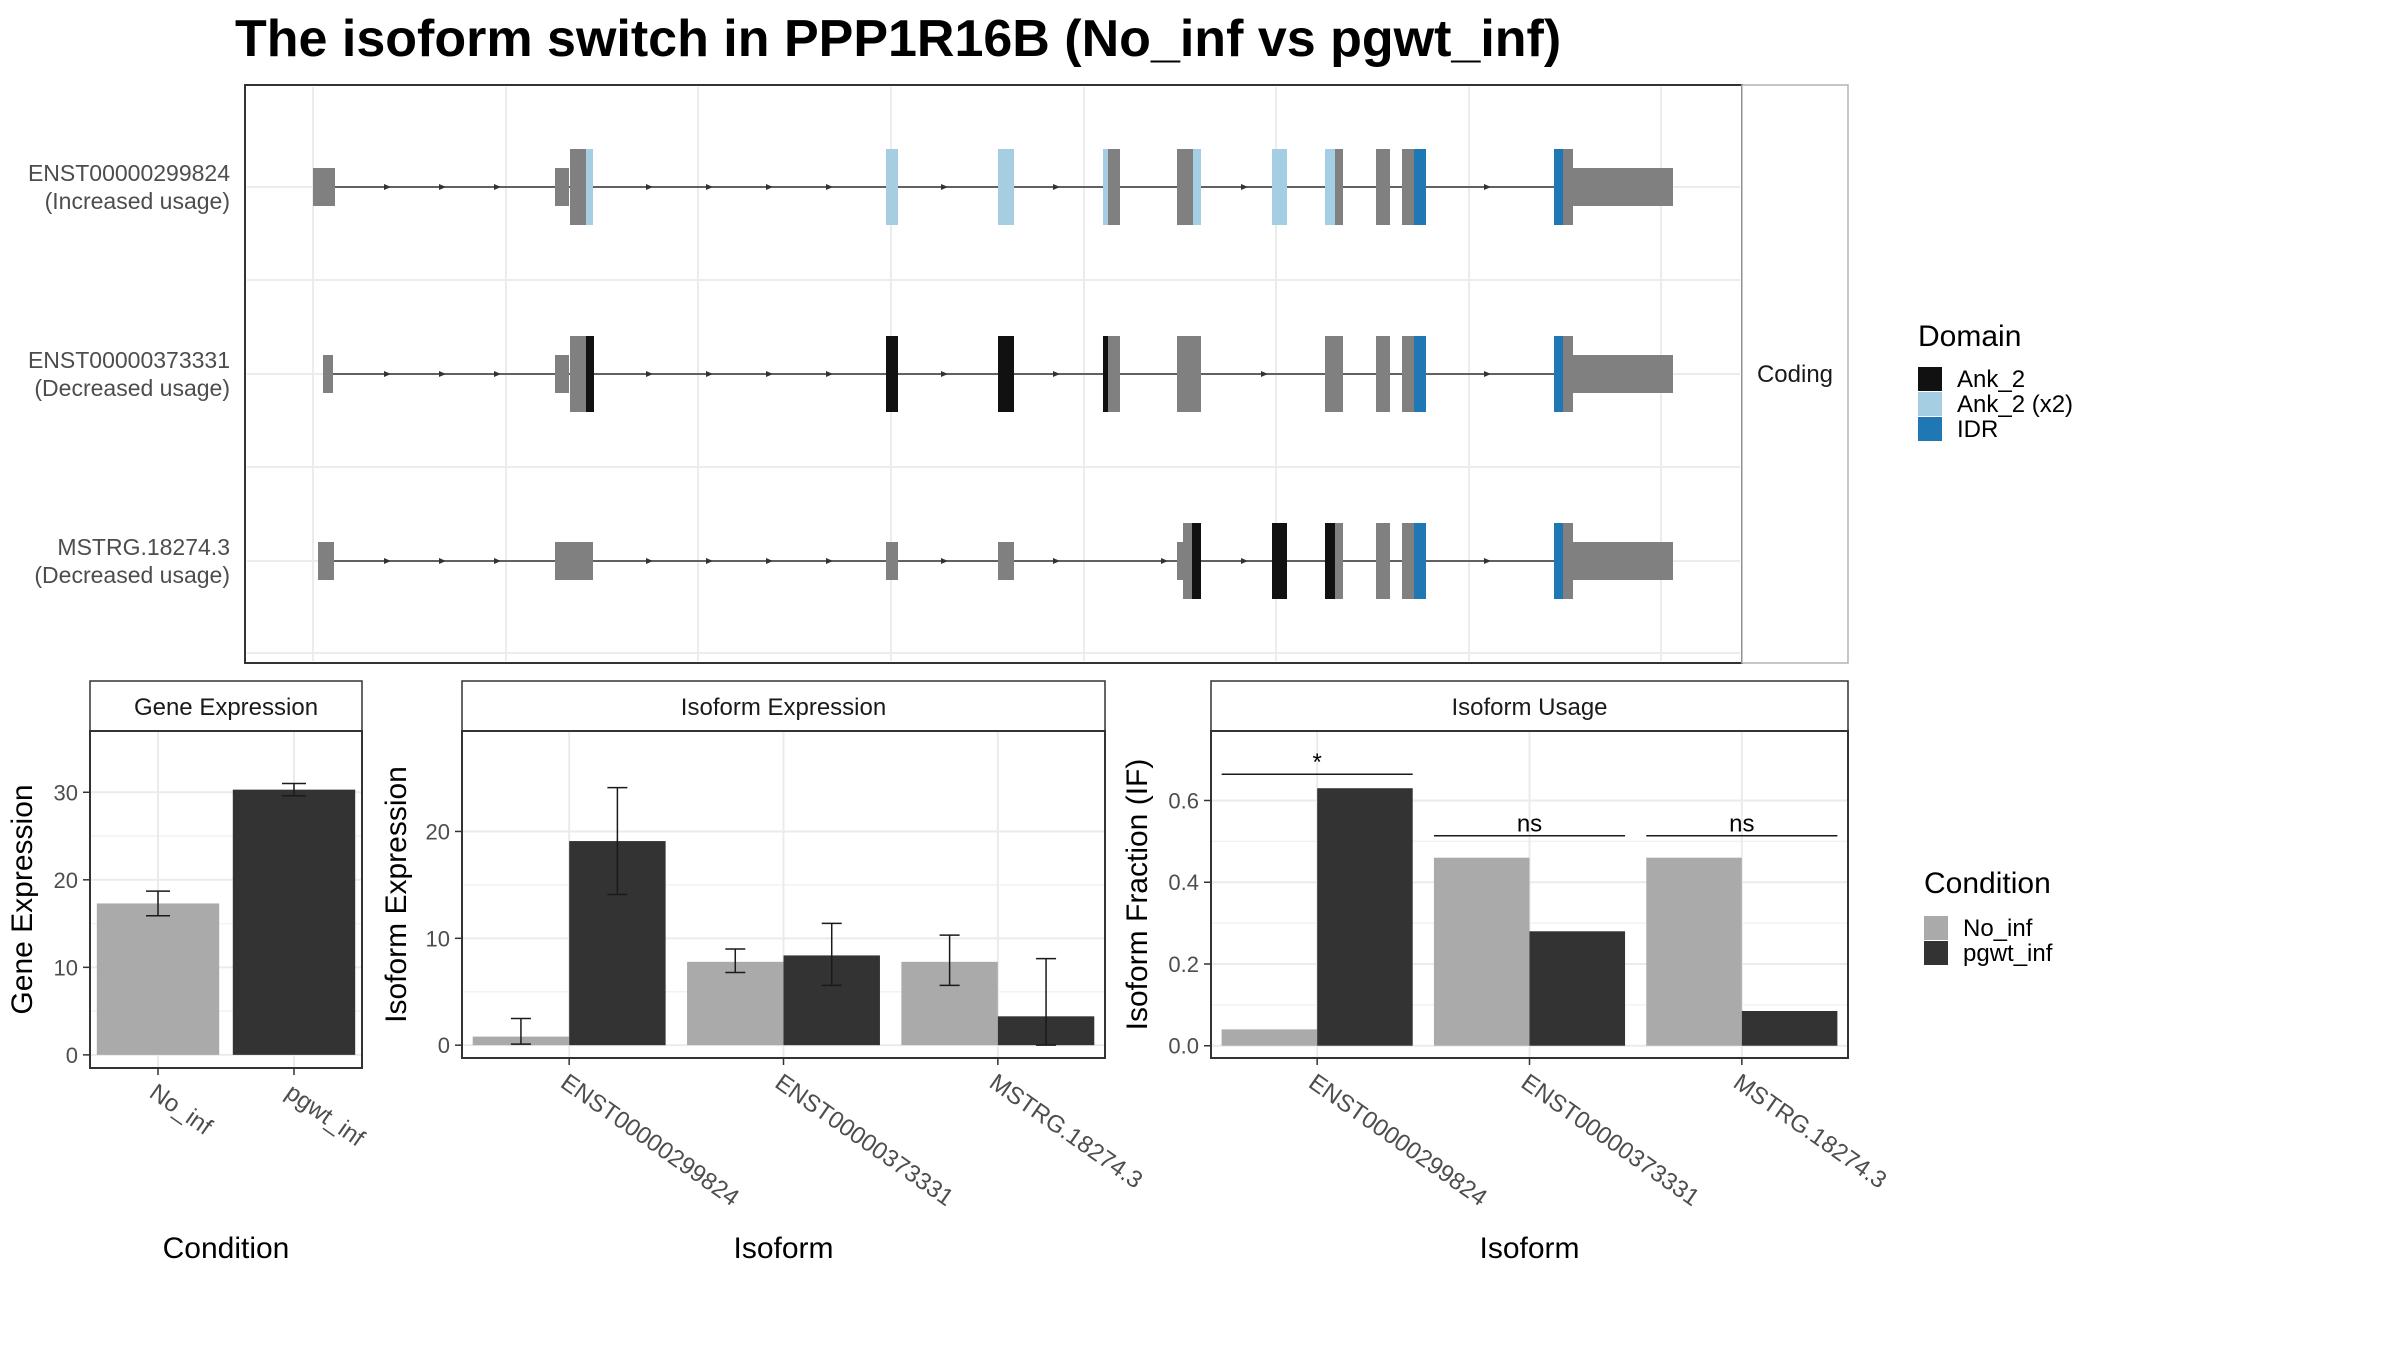 Image resolution: width=2400 pixels, height=1350 pixels. Describe the element at coordinates (783, 707) in the screenshot. I see `panel-title: Isoform Expression` at that location.